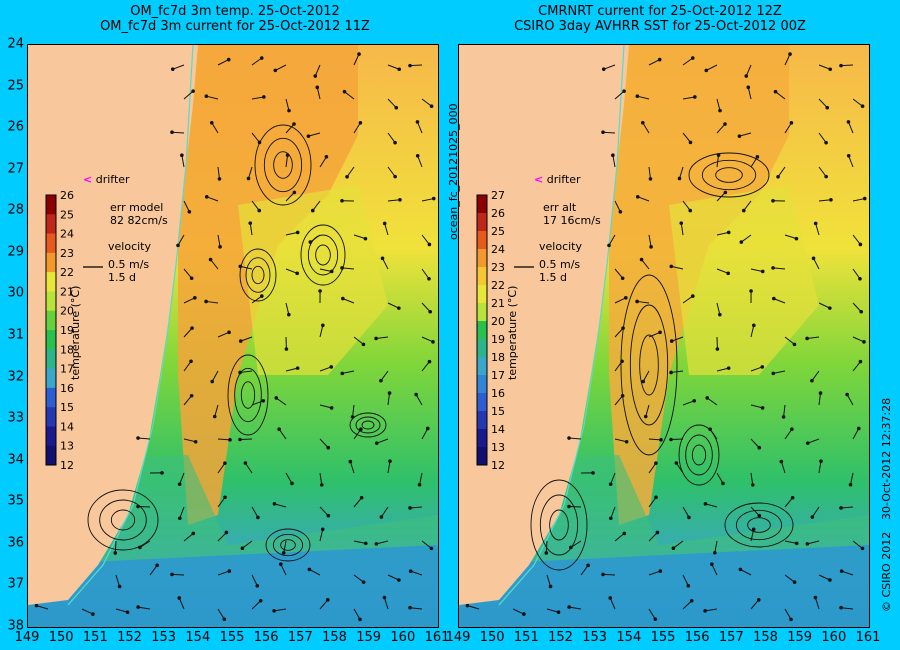  I want to click on longitude-tick-label: 161, so click(868, 637).